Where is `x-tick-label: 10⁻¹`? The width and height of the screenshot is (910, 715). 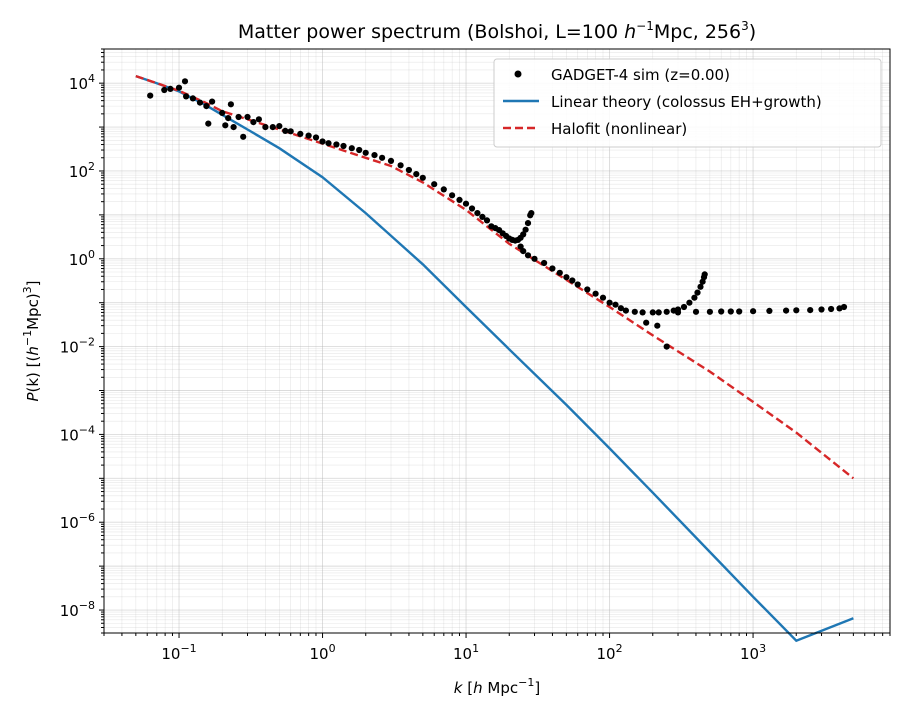 x-tick-label: 10⁻¹ is located at coordinates (178, 652).